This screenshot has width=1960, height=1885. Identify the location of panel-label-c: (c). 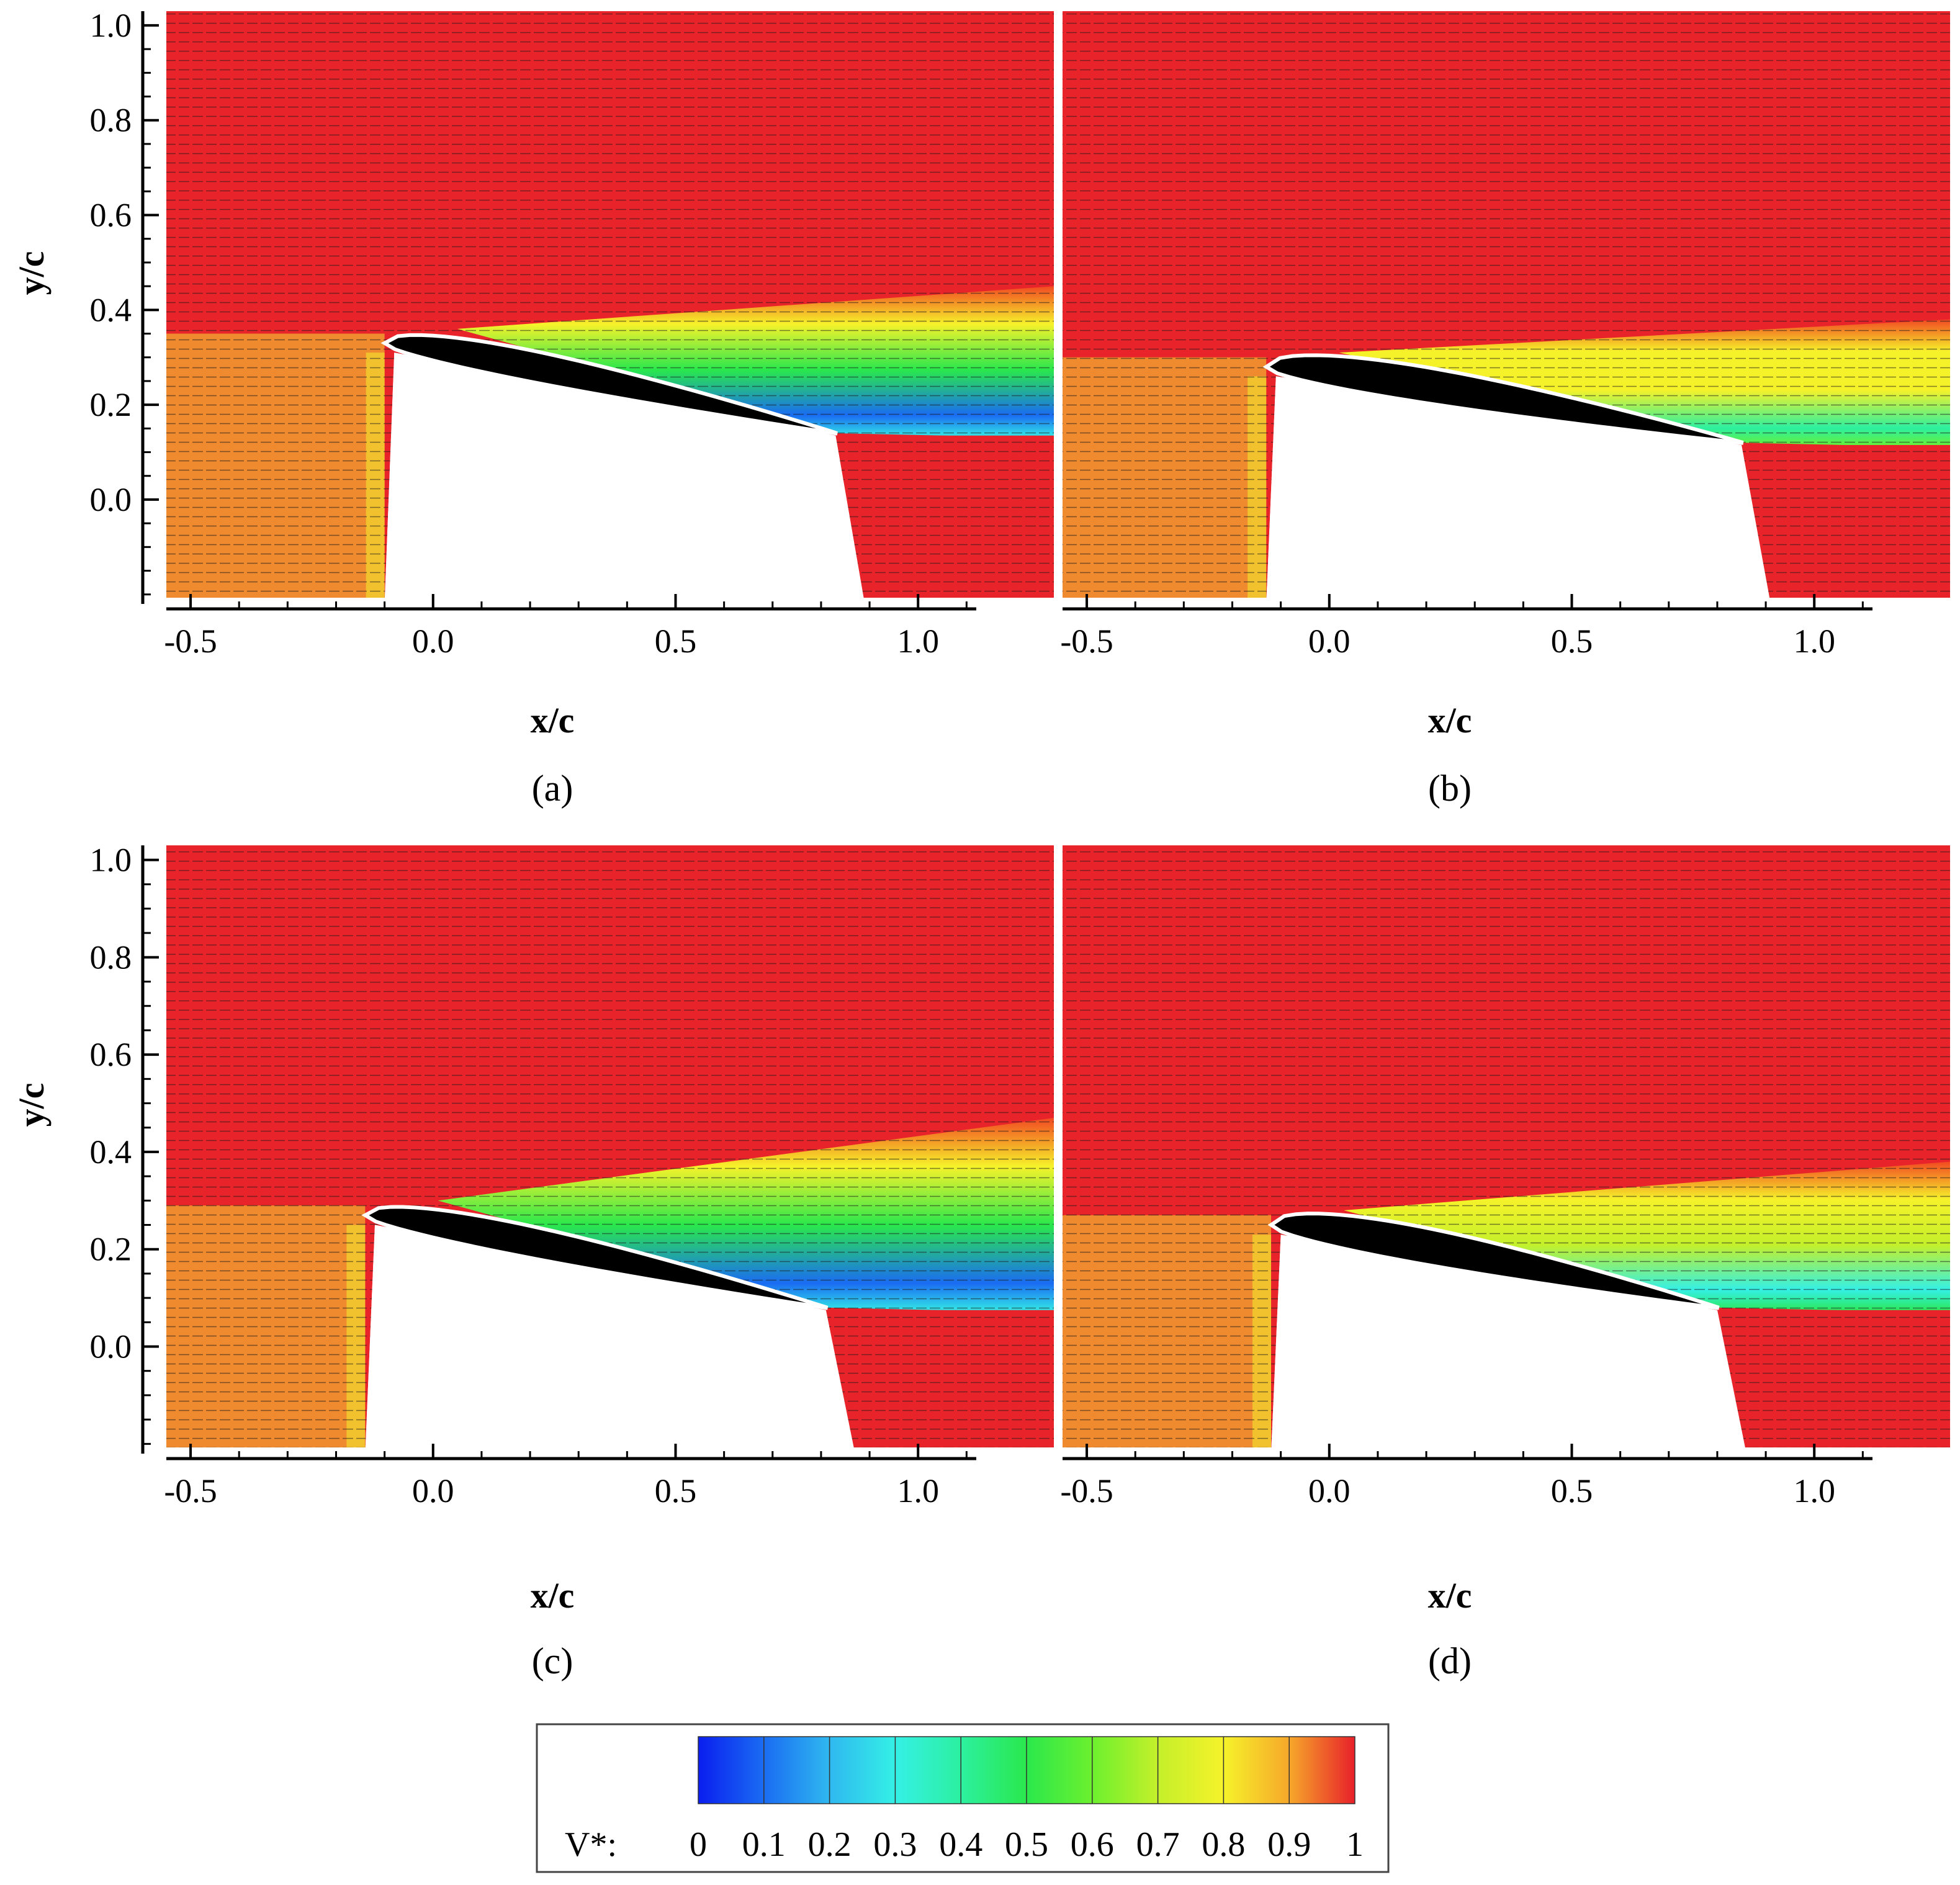
(552, 1660).